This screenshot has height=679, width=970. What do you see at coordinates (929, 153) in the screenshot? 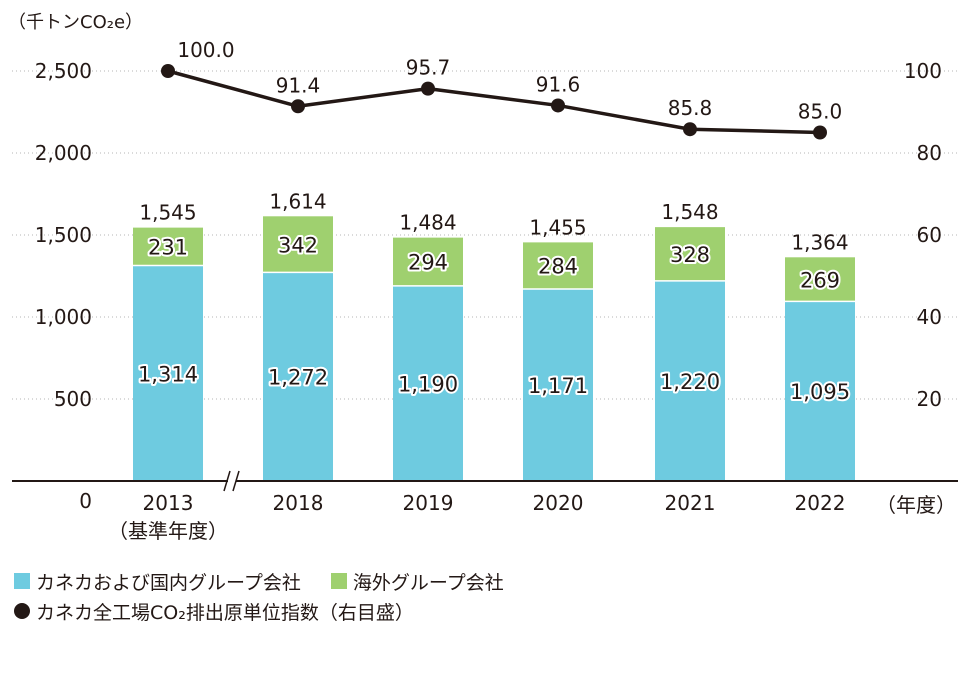
I see `y-right-tick: 80` at bounding box center [929, 153].